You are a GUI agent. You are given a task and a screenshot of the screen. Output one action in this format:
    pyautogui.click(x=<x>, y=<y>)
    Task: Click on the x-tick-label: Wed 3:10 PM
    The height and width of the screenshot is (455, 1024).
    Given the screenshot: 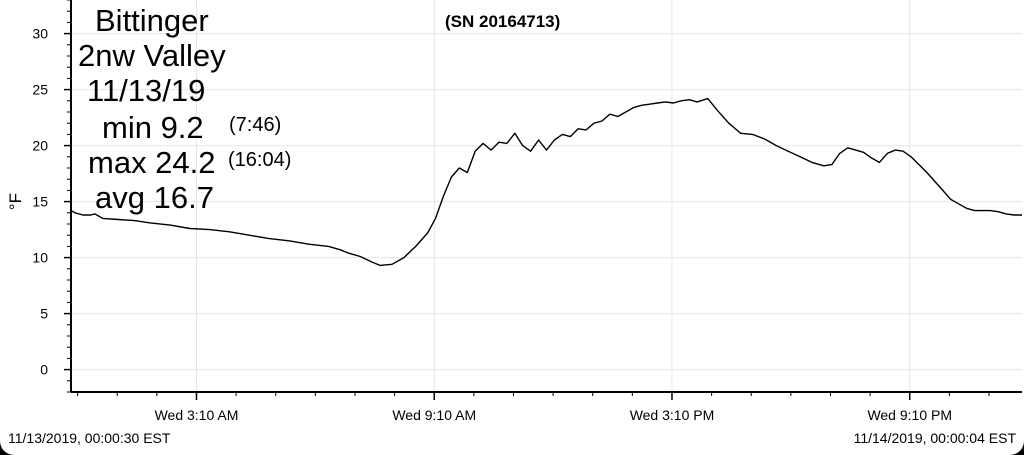 What is the action you would take?
    pyautogui.click(x=672, y=415)
    